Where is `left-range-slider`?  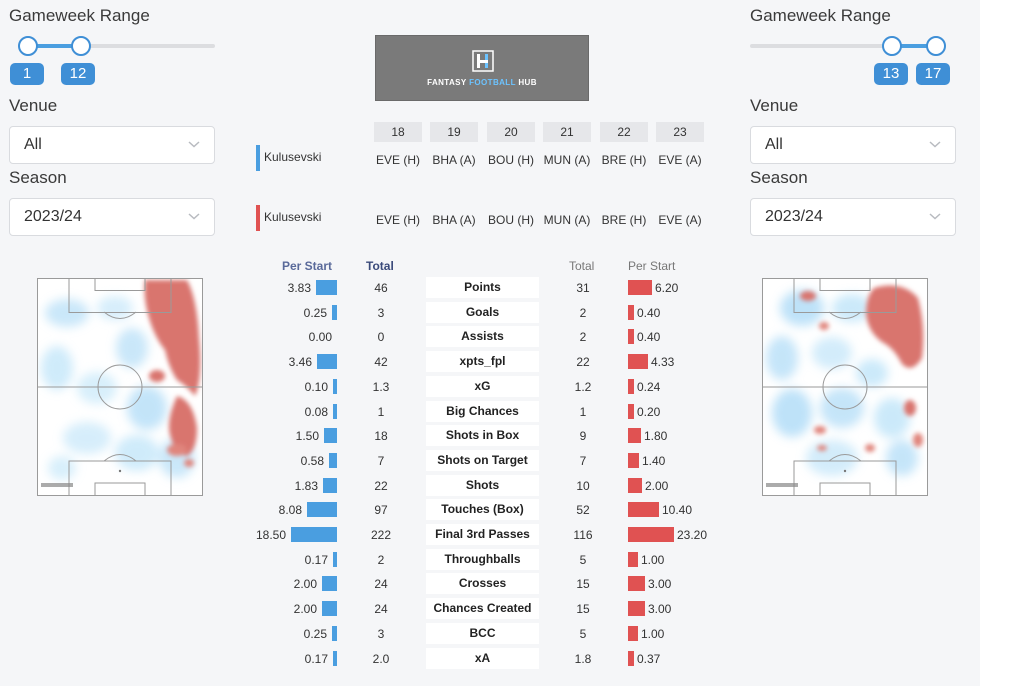 left-range-slider is located at coordinates (116, 46).